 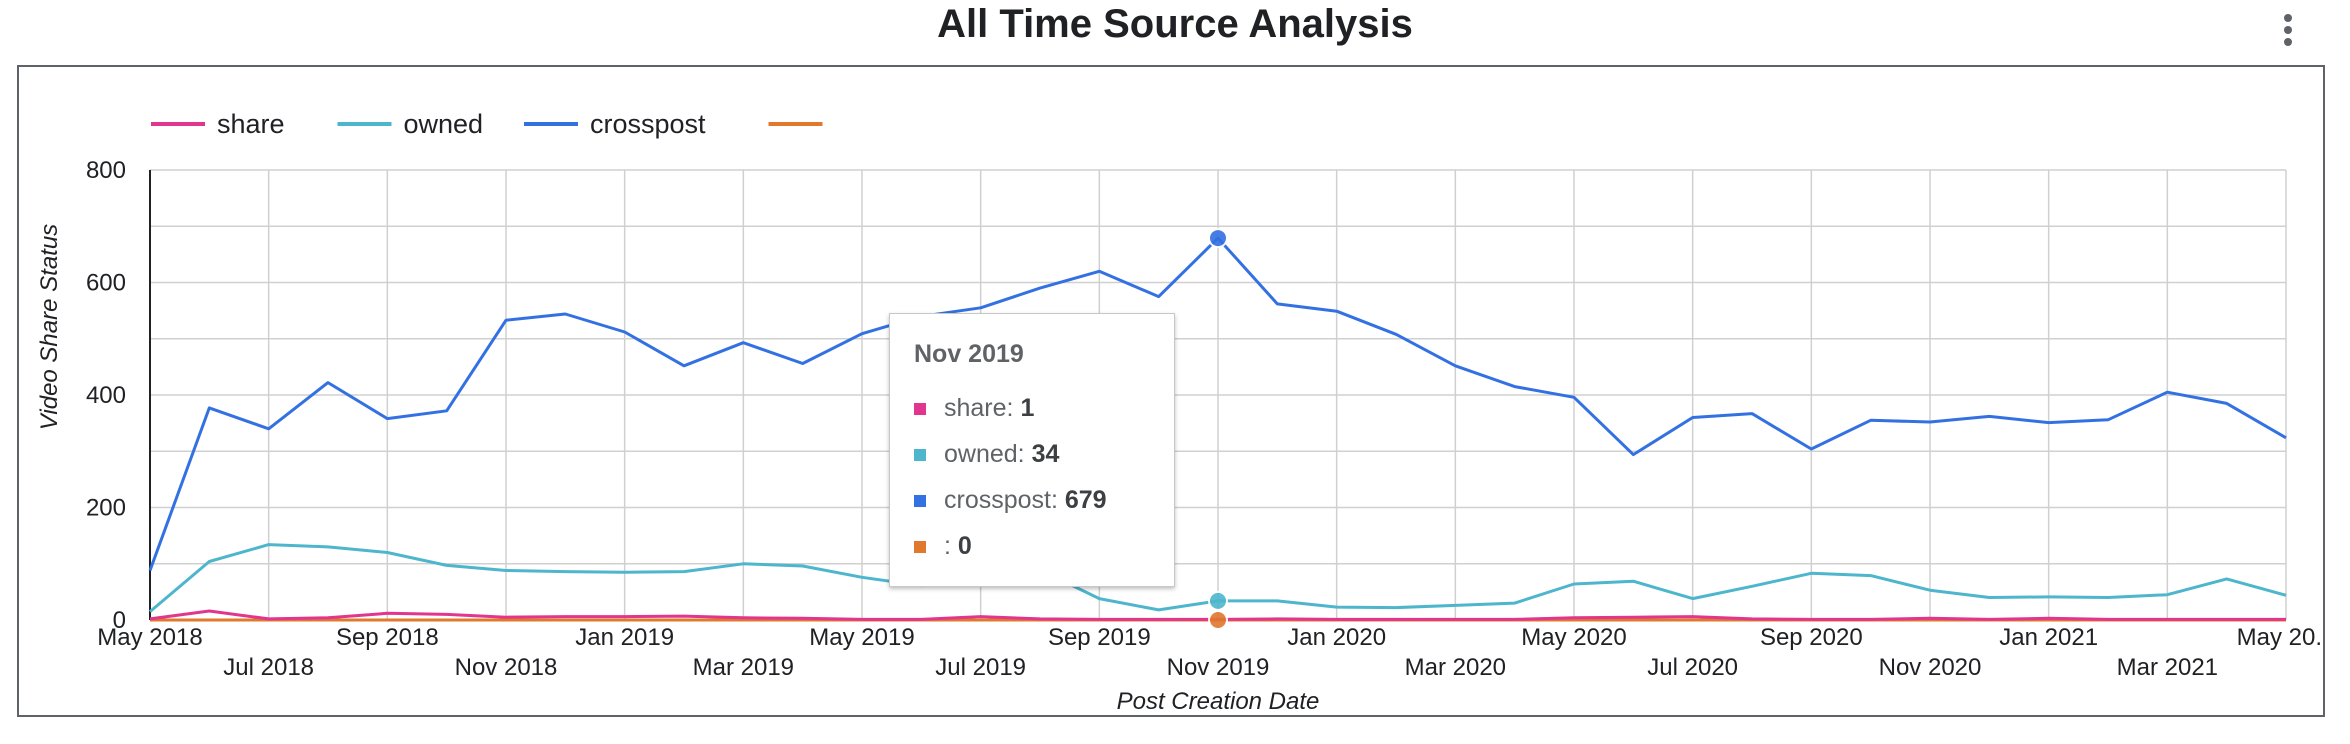 I want to click on x-tick-label: Jan 2020, so click(x=1336, y=637).